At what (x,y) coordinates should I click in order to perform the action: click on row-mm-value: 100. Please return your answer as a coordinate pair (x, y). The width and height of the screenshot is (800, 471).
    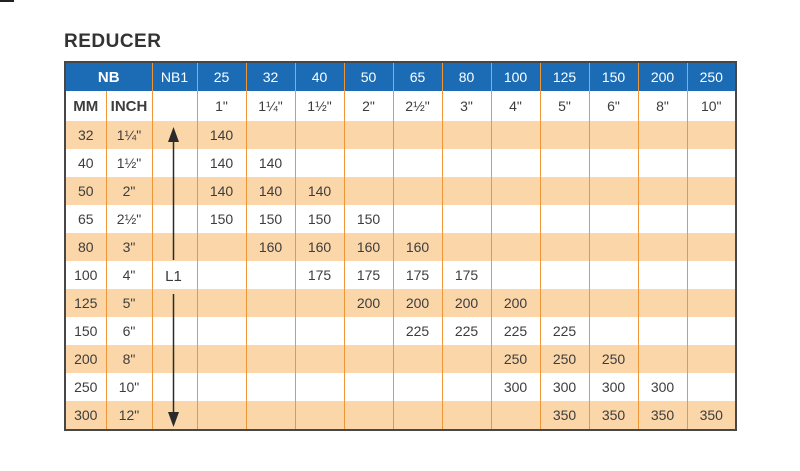
    Looking at the image, I should click on (85, 275).